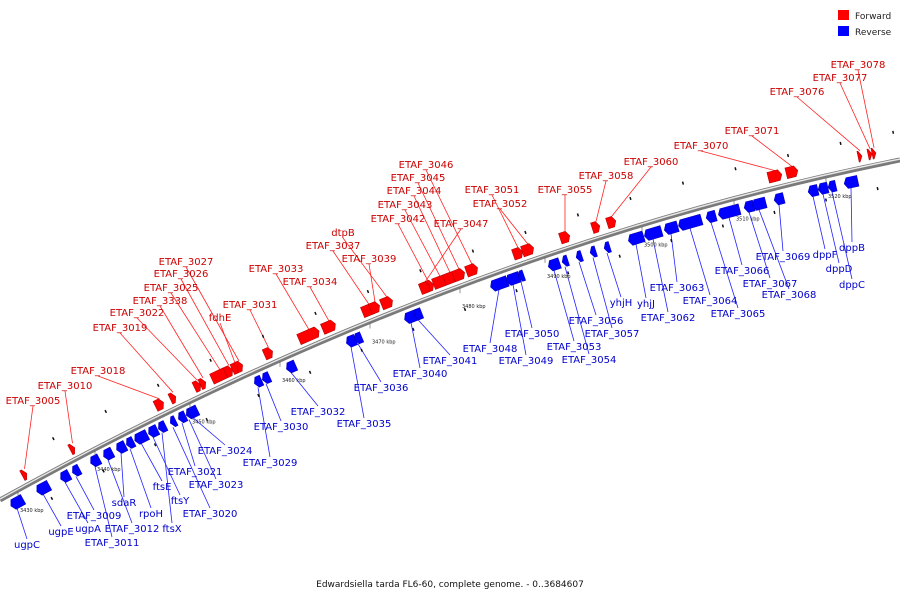 This screenshot has width=900, height=600. What do you see at coordinates (770, 284) in the screenshot?
I see `gene-label-etaf-3067: ETAF_3067` at bounding box center [770, 284].